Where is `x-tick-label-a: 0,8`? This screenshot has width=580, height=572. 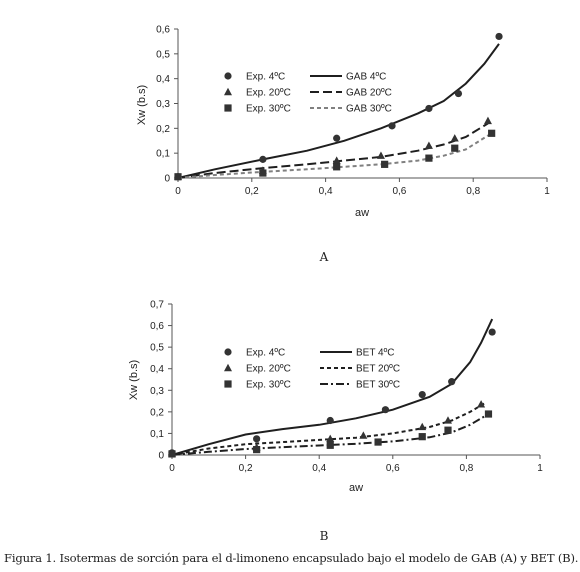
x-tick-label-a: 0,8 is located at coordinates (473, 191).